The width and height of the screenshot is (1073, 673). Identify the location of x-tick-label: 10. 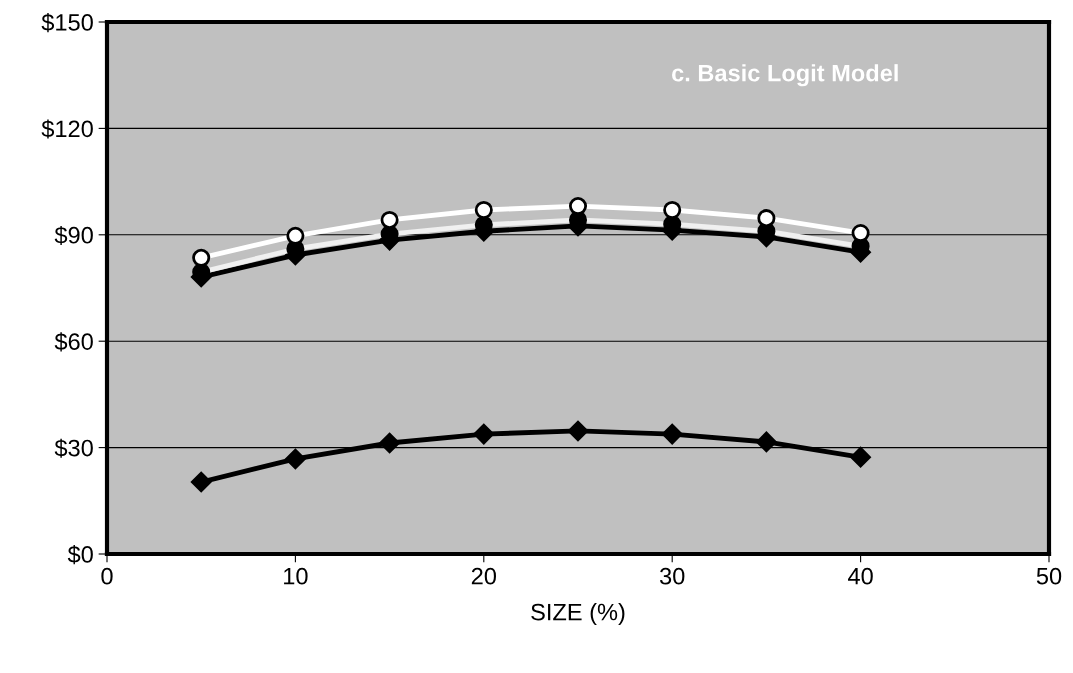
(296, 576).